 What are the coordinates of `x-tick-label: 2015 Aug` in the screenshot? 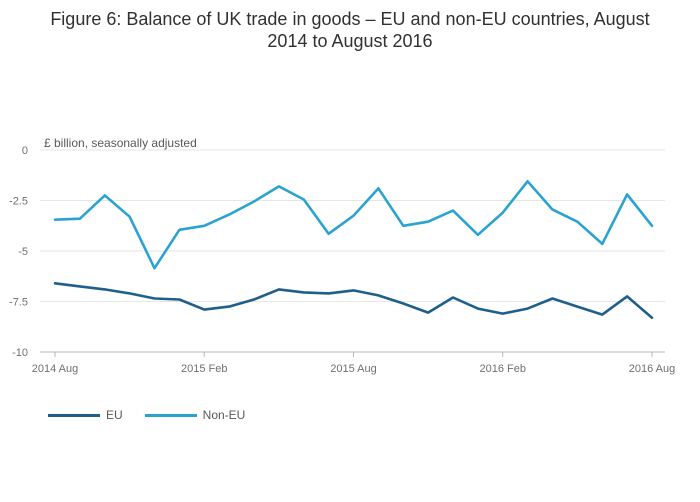 It's located at (353, 369).